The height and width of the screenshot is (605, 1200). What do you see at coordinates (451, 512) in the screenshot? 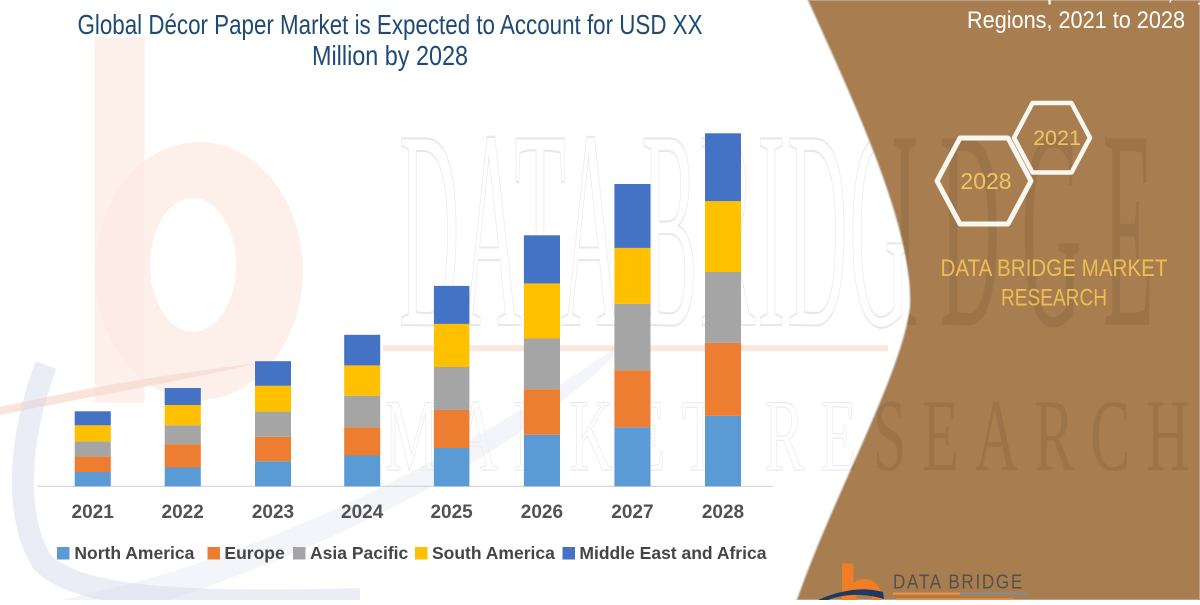
I see `svg-text: 2025` at bounding box center [451, 512].